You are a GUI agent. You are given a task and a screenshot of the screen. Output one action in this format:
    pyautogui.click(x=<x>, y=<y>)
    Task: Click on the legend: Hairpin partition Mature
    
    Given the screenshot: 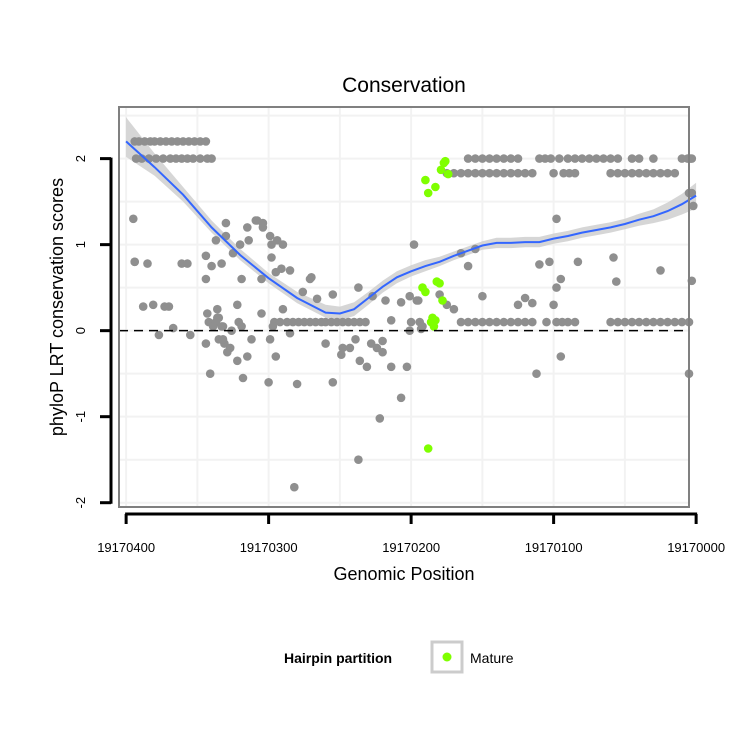 What is the action you would take?
    pyautogui.click(x=399, y=657)
    